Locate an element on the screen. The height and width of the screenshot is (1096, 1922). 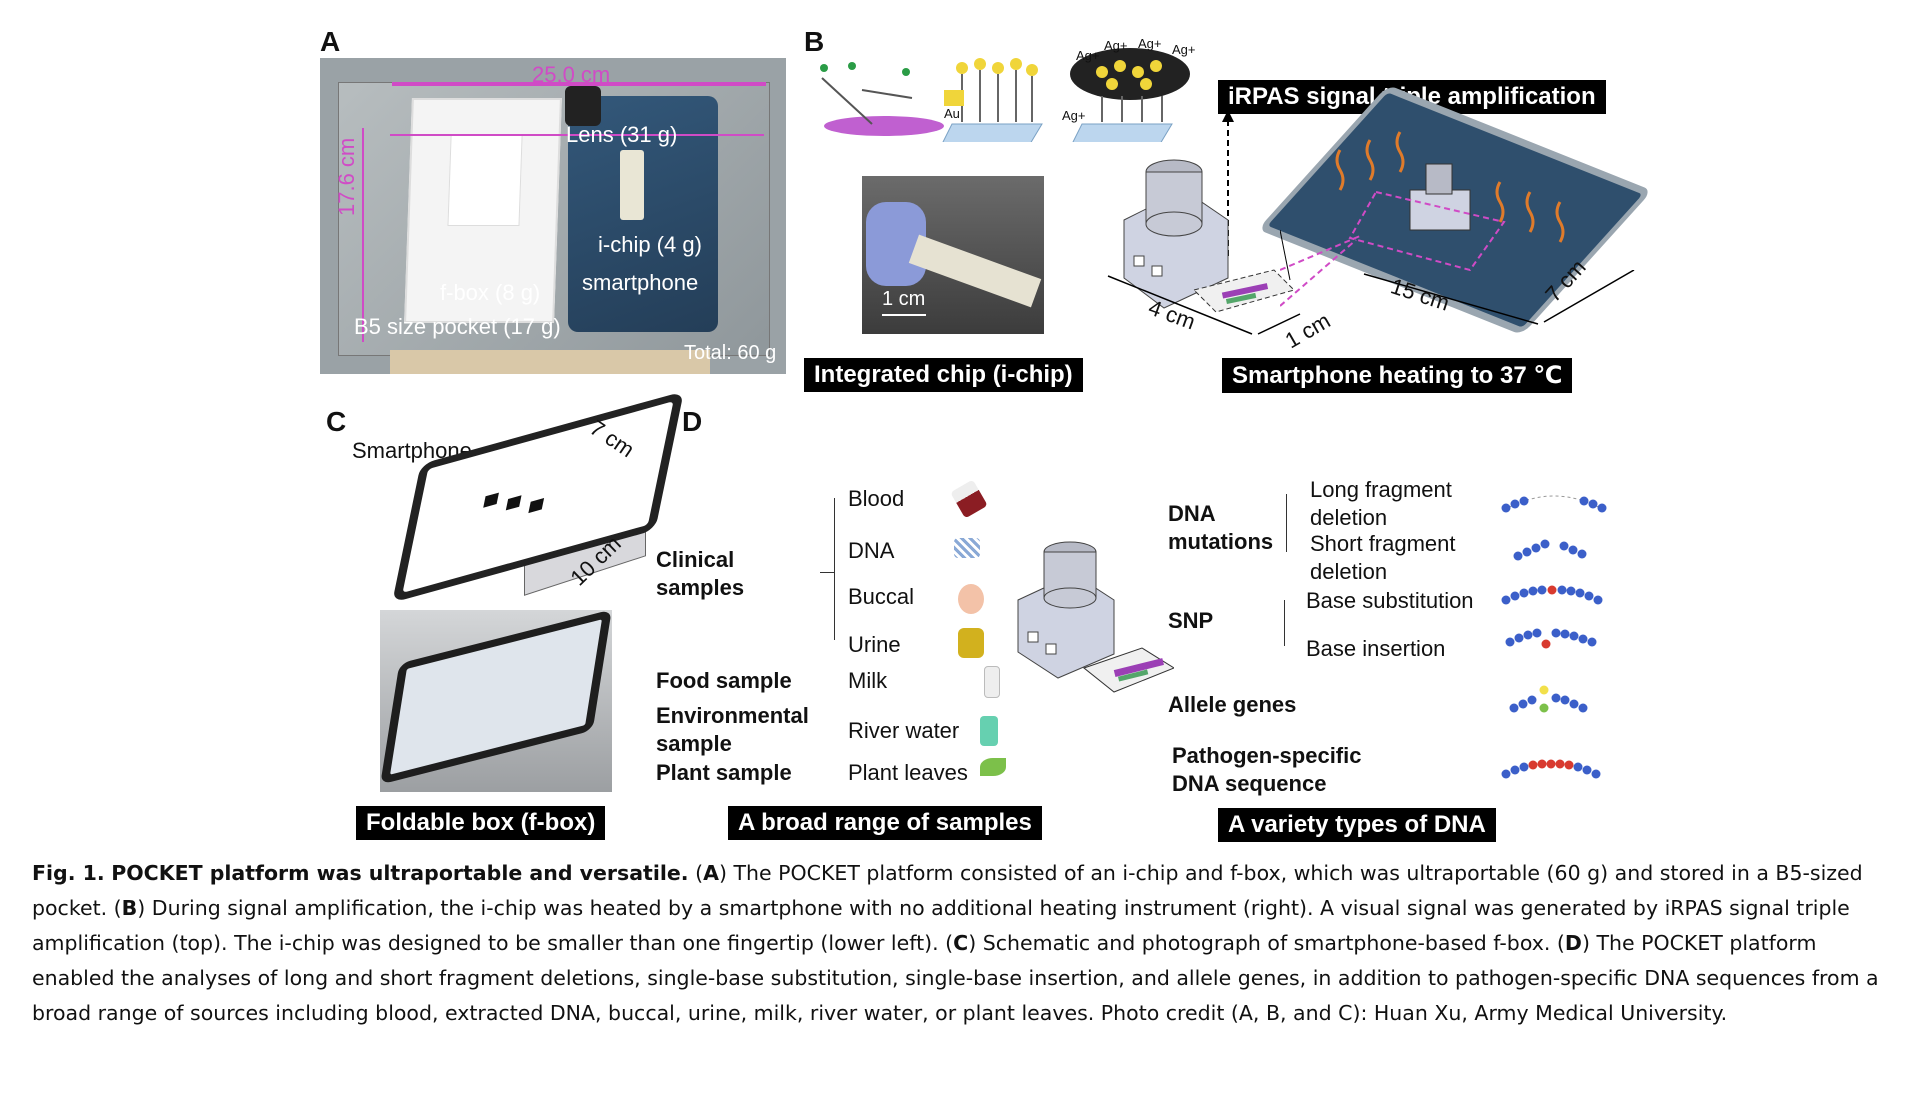
smartphone-label: smartphone is located at coordinates (640, 282).